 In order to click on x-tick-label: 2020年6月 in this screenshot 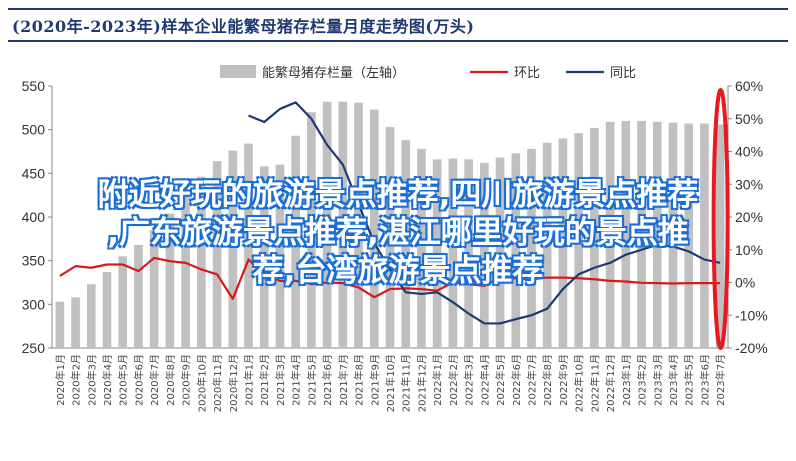, I will do `click(138, 380)`.